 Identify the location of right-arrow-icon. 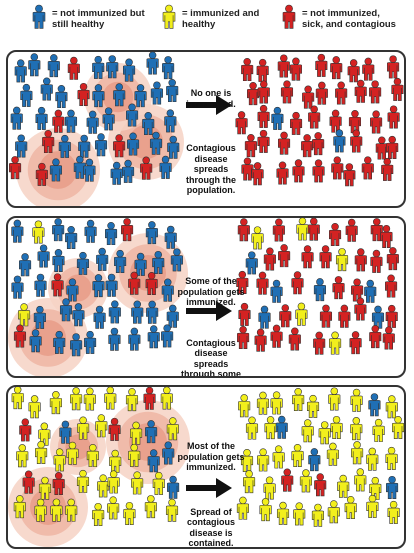
(209, 488).